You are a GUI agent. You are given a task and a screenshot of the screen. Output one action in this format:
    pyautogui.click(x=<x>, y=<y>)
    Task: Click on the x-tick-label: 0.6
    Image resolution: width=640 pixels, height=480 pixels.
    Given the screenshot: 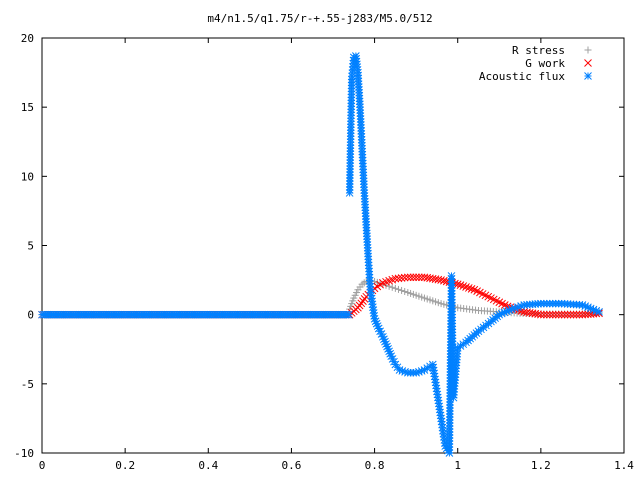 What is the action you would take?
    pyautogui.click(x=291, y=465)
    